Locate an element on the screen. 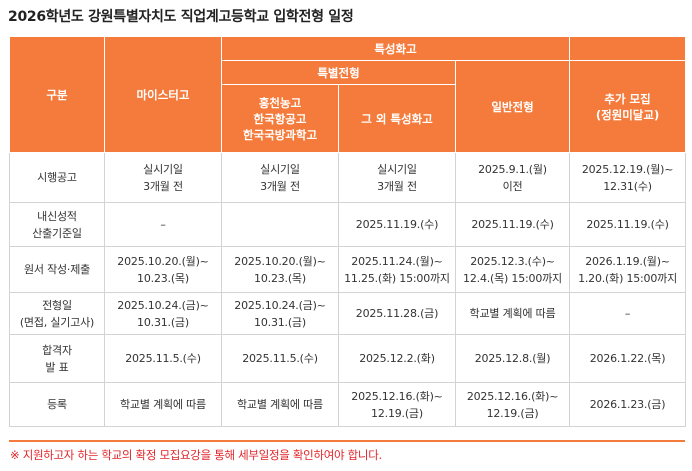 This screenshot has width=692, height=471. table-cell: 2026.1.23.(금) is located at coordinates (628, 404).